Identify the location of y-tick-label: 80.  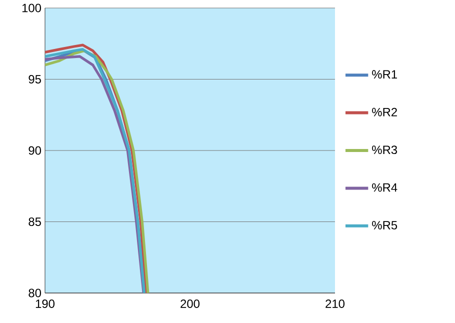
(35, 293).